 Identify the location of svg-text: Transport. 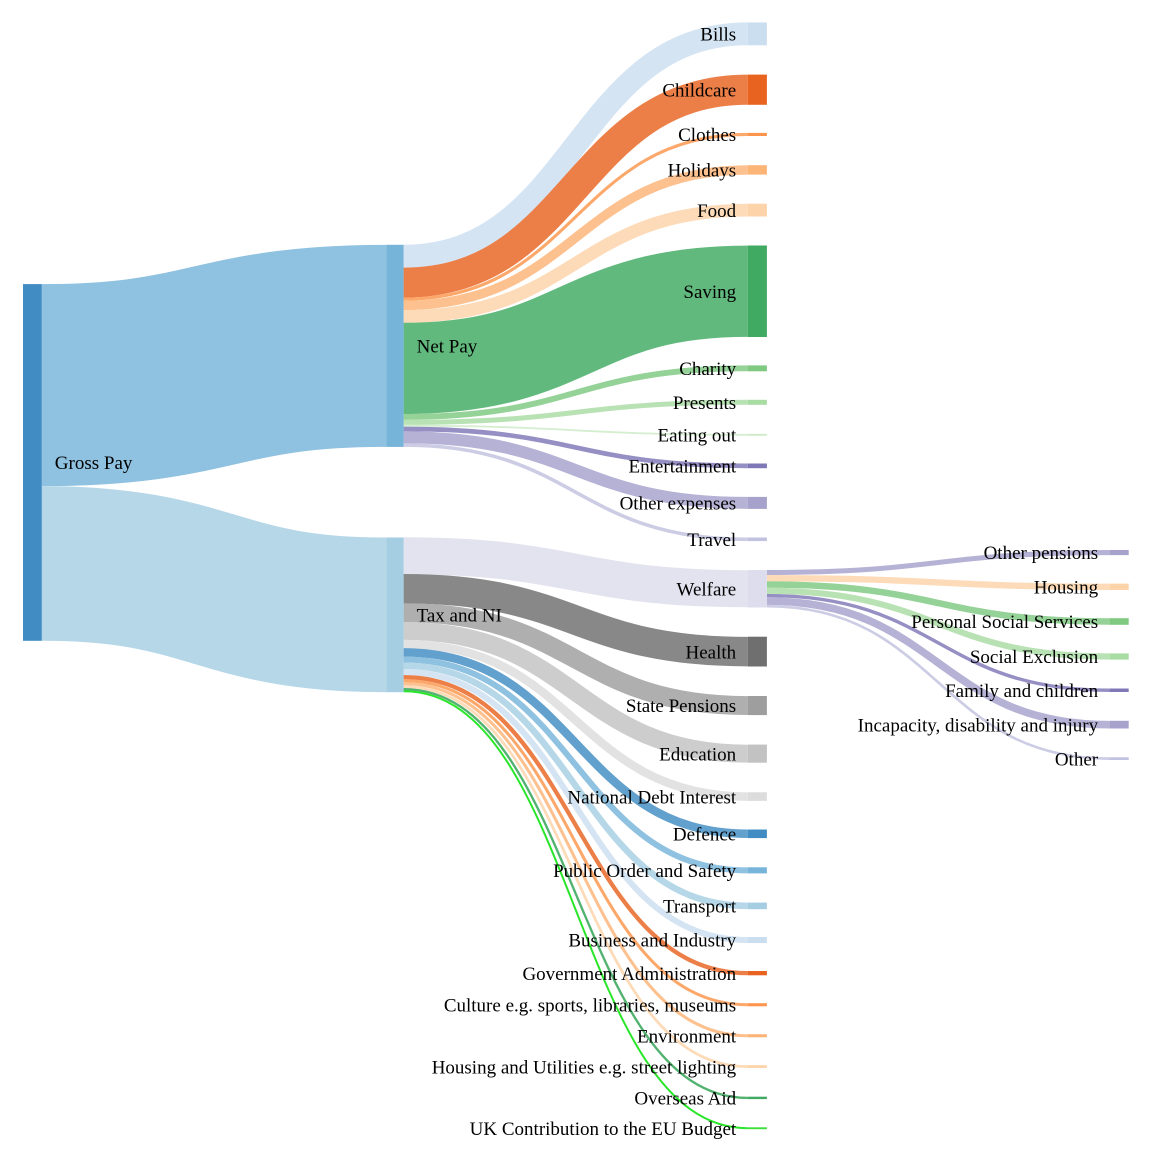
(700, 907).